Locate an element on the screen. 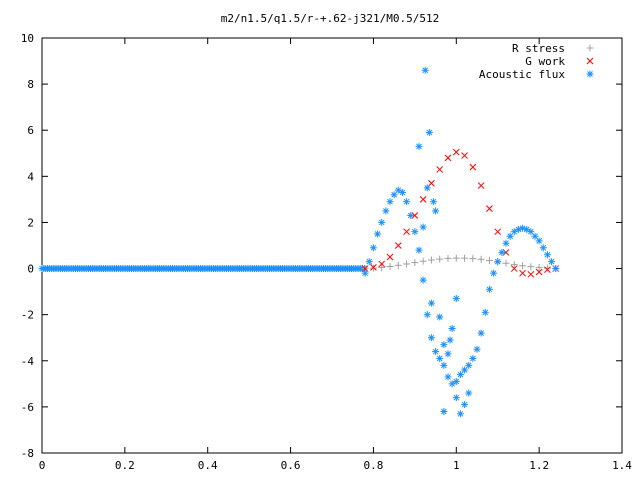 This screenshot has width=640, height=480. x-tick-label-1: 0.2 is located at coordinates (125, 465).